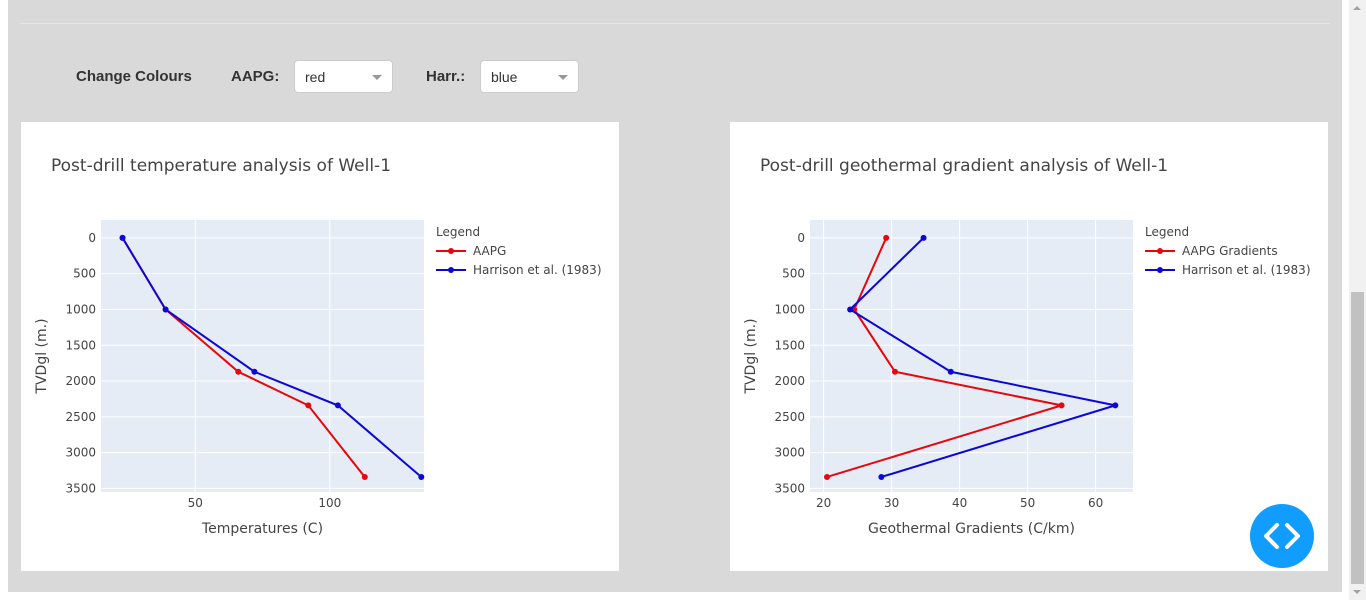 This screenshot has height=600, width=1366. What do you see at coordinates (343, 76) in the screenshot?
I see `aapg-color-dropdown: red` at bounding box center [343, 76].